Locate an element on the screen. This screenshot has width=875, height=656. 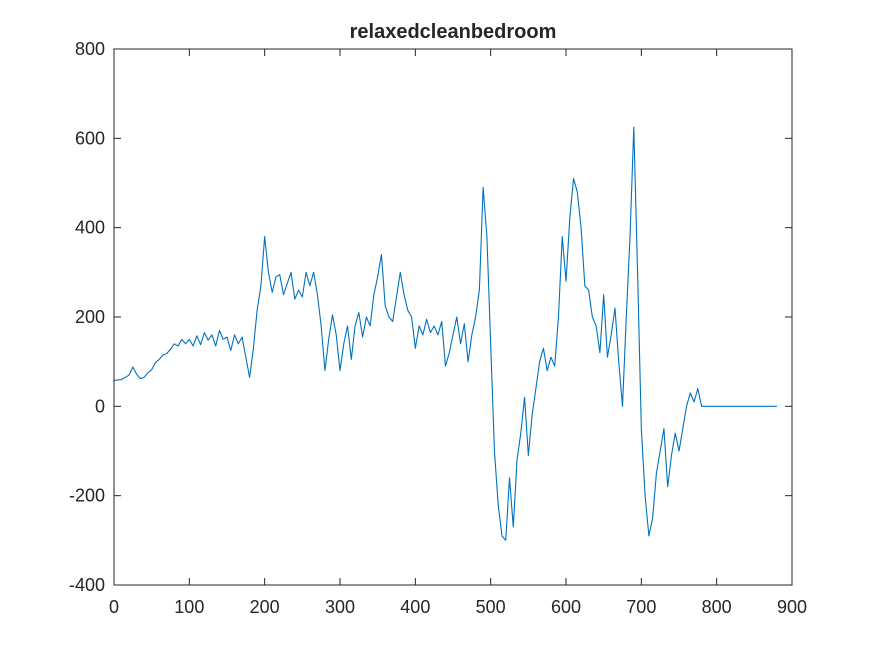
x-tick-label: 600 is located at coordinates (566, 607).